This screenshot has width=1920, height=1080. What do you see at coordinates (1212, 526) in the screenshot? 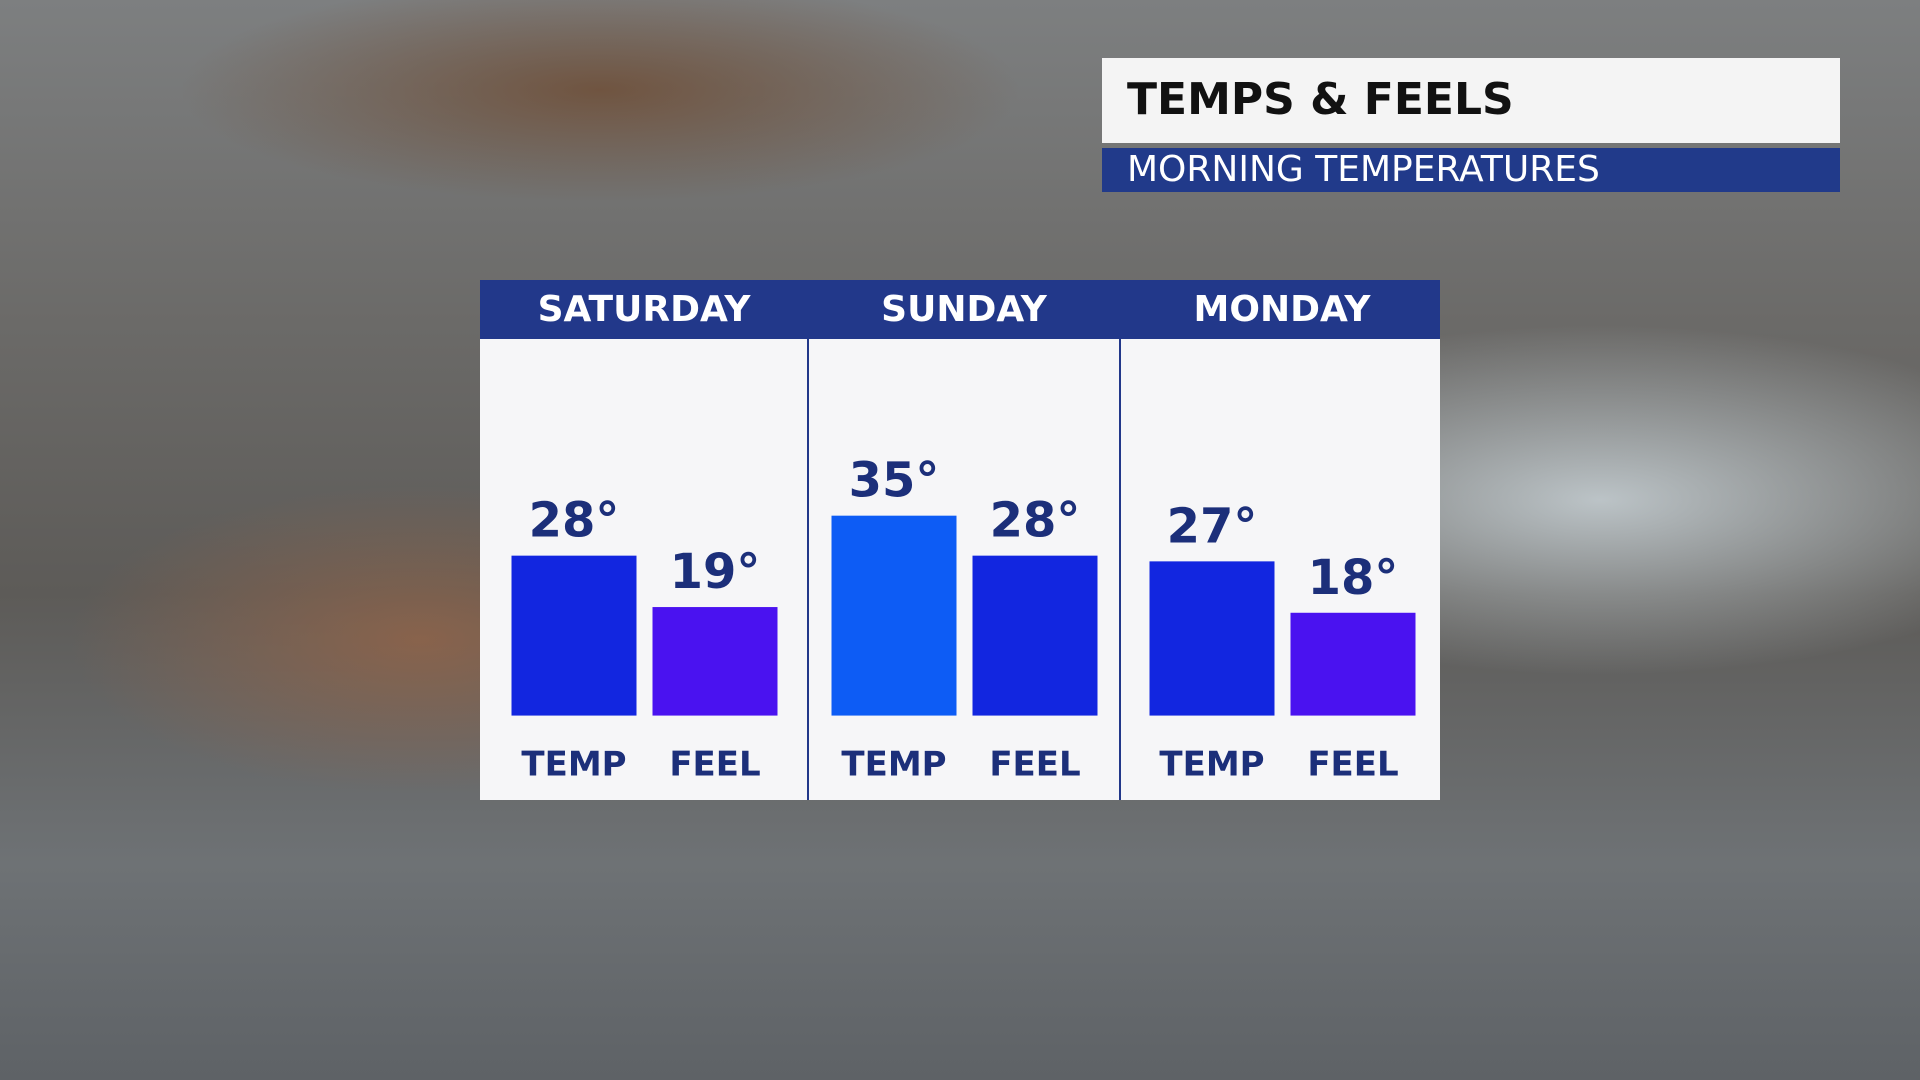
I see `value-label: 27°` at bounding box center [1212, 526].